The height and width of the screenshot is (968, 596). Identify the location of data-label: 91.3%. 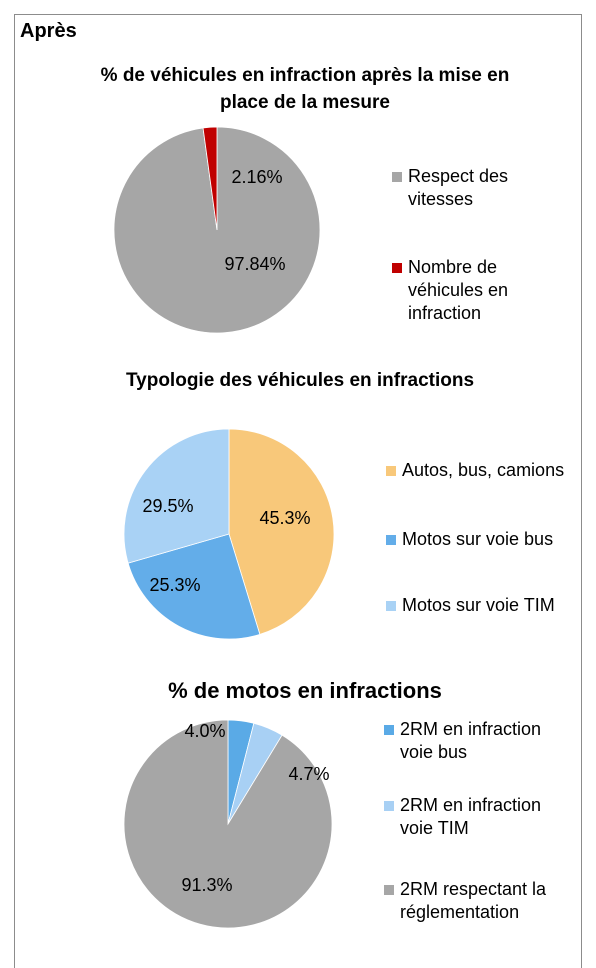
(206, 885).